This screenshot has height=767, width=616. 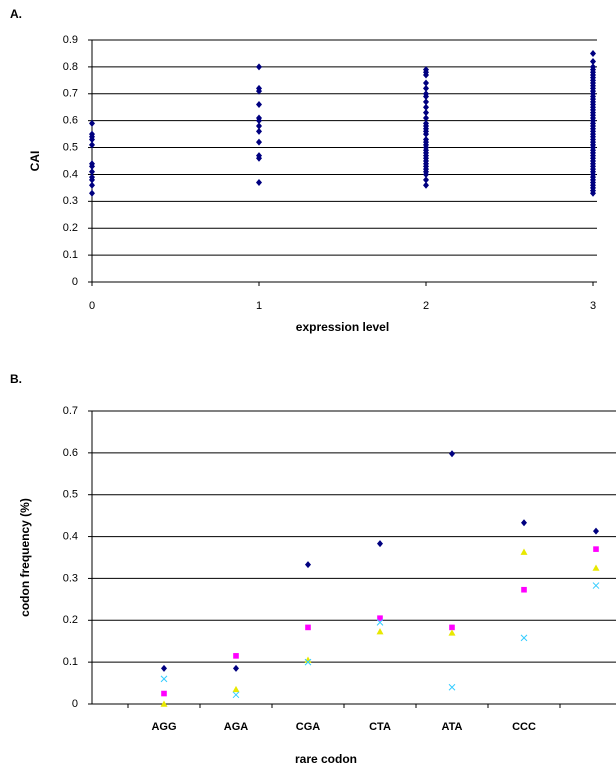 I want to click on y-tick-label: 0.8, so click(x=70, y=67).